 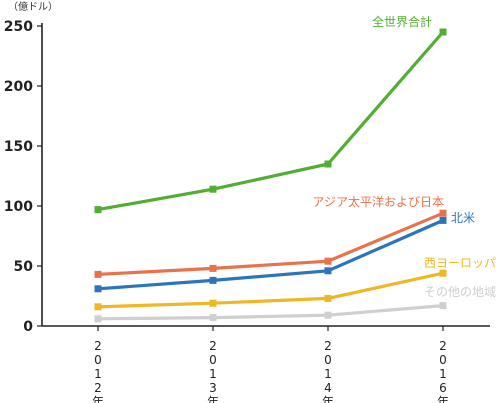 What do you see at coordinates (378, 201) in the screenshot?
I see `series-label: アジア太平洋および日本` at bounding box center [378, 201].